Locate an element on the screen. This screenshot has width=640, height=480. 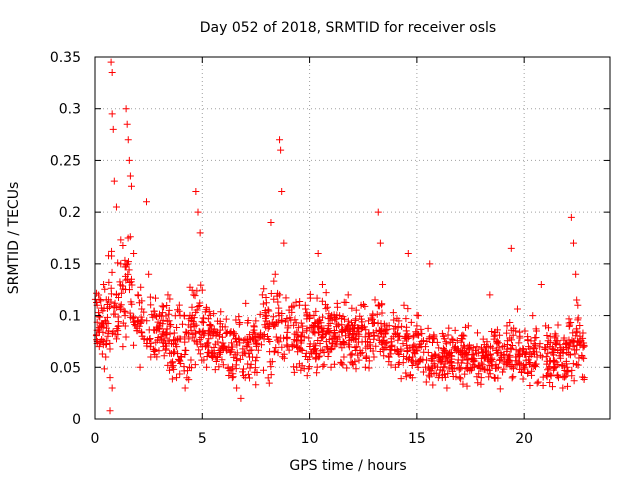
y-tick-label: 0.05 is located at coordinates (65, 368).